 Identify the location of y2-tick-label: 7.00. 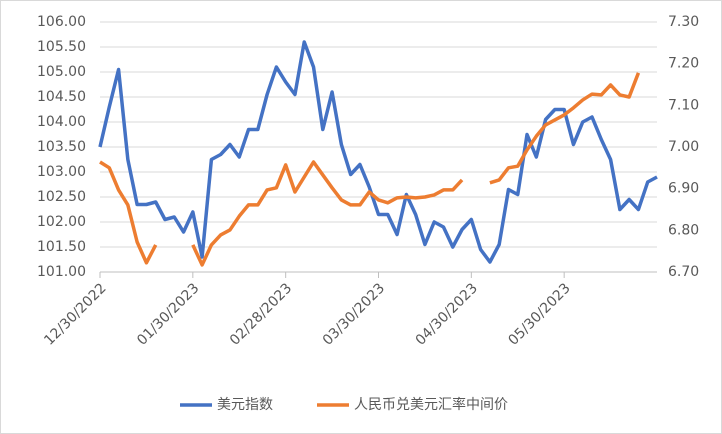
(683, 147).